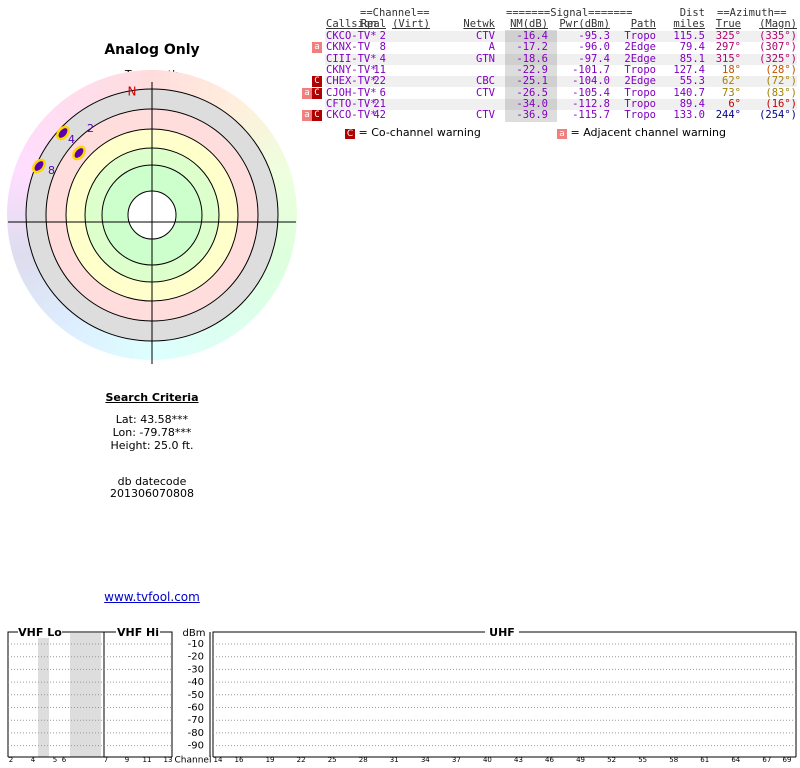  Describe the element at coordinates (692, 13) in the screenshot. I see `column-header: Dist` at that location.